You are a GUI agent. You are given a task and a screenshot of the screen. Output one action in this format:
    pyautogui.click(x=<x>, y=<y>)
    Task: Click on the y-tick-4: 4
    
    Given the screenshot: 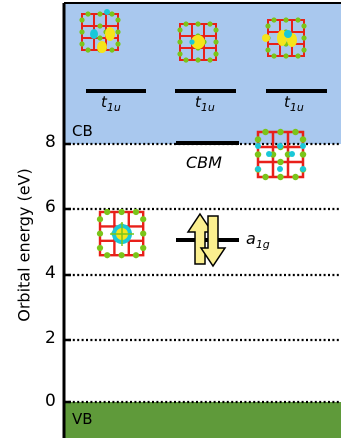 What is the action you would take?
    pyautogui.click(x=50, y=273)
    